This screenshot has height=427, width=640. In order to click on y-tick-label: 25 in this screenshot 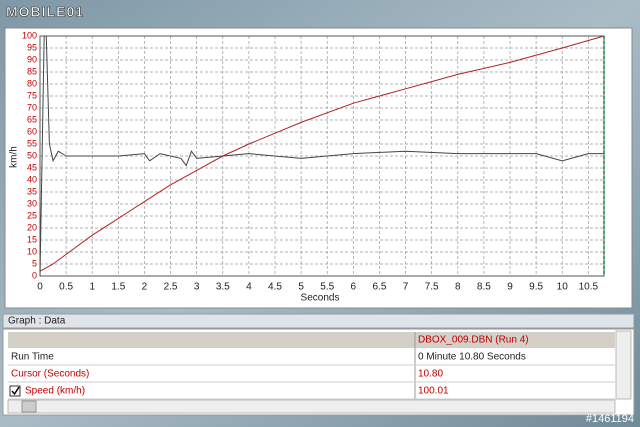, I will do `click(32, 215)`.